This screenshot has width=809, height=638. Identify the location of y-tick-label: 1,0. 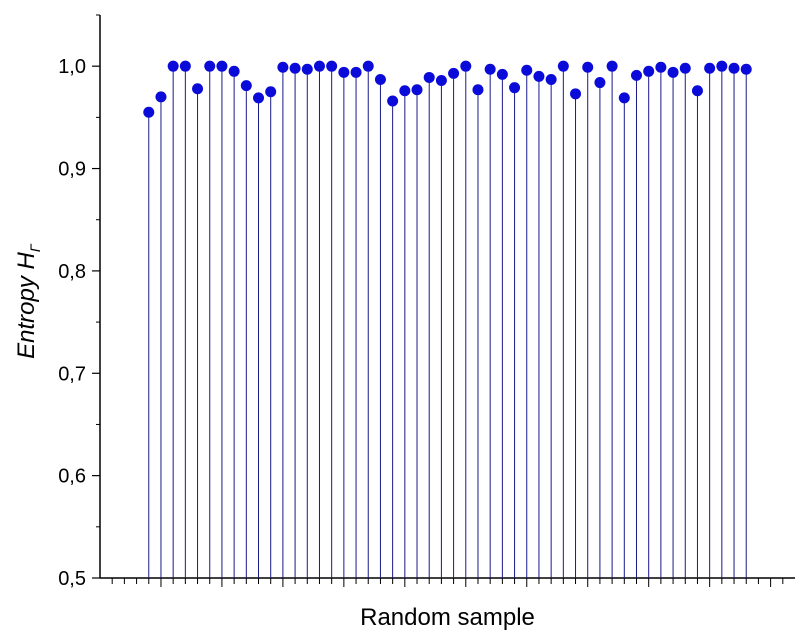
(72, 67).